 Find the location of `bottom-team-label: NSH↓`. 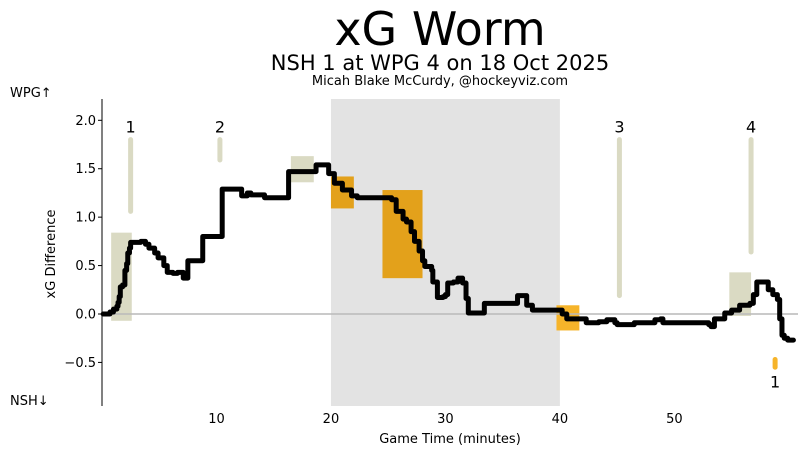

bottom-team-label: NSH↓ is located at coordinates (29, 401).